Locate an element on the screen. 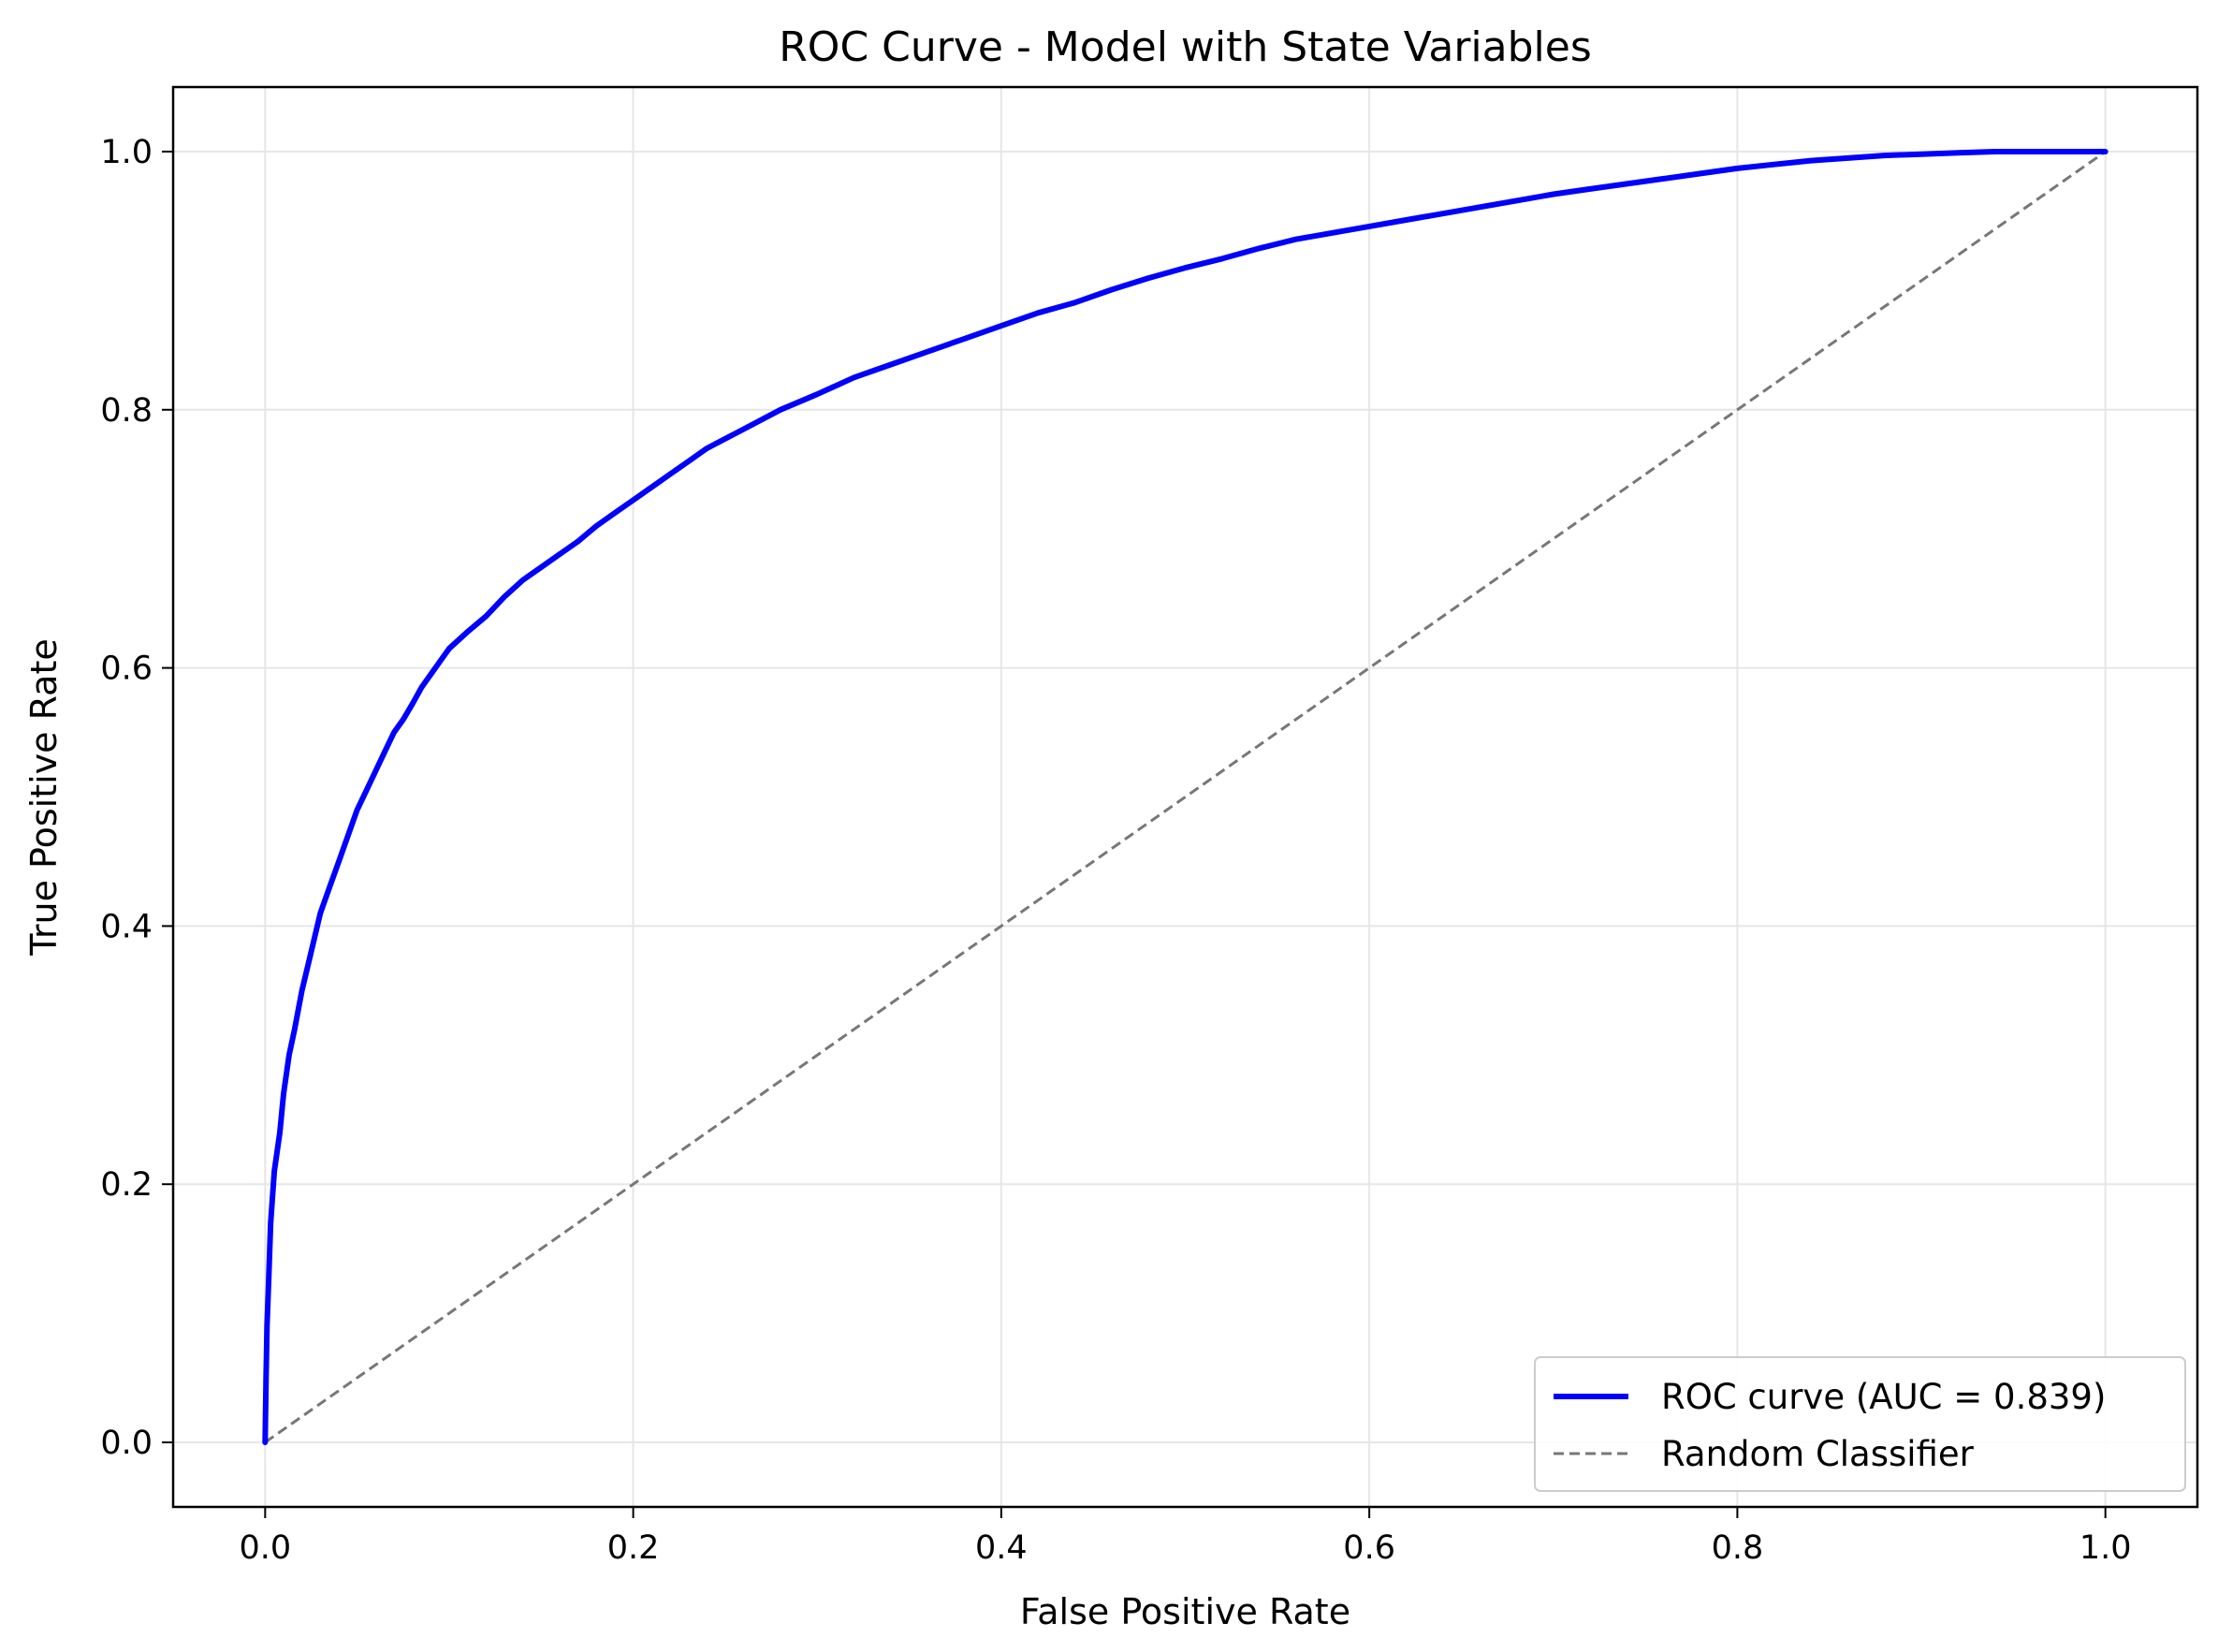 The image size is (2218, 1652). legend-box is located at coordinates (1860, 1424).